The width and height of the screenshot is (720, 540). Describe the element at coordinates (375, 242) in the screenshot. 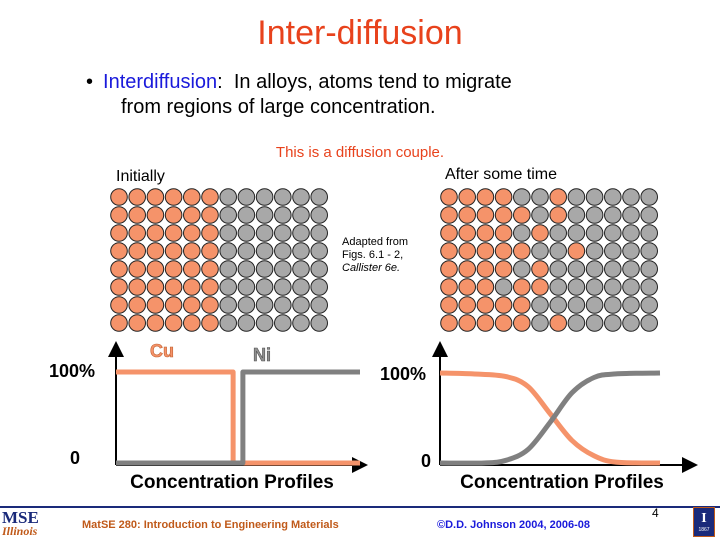

I see `attribution-line-1: Adapted from` at that location.